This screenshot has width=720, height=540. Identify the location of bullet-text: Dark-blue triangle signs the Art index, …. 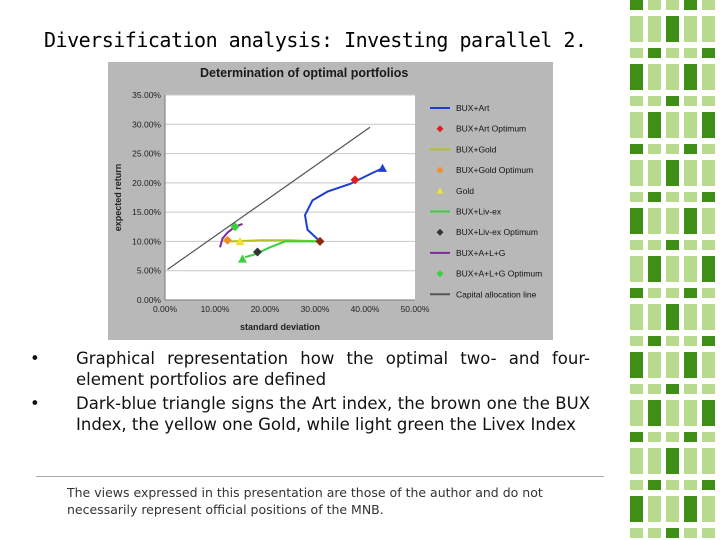
(333, 414).